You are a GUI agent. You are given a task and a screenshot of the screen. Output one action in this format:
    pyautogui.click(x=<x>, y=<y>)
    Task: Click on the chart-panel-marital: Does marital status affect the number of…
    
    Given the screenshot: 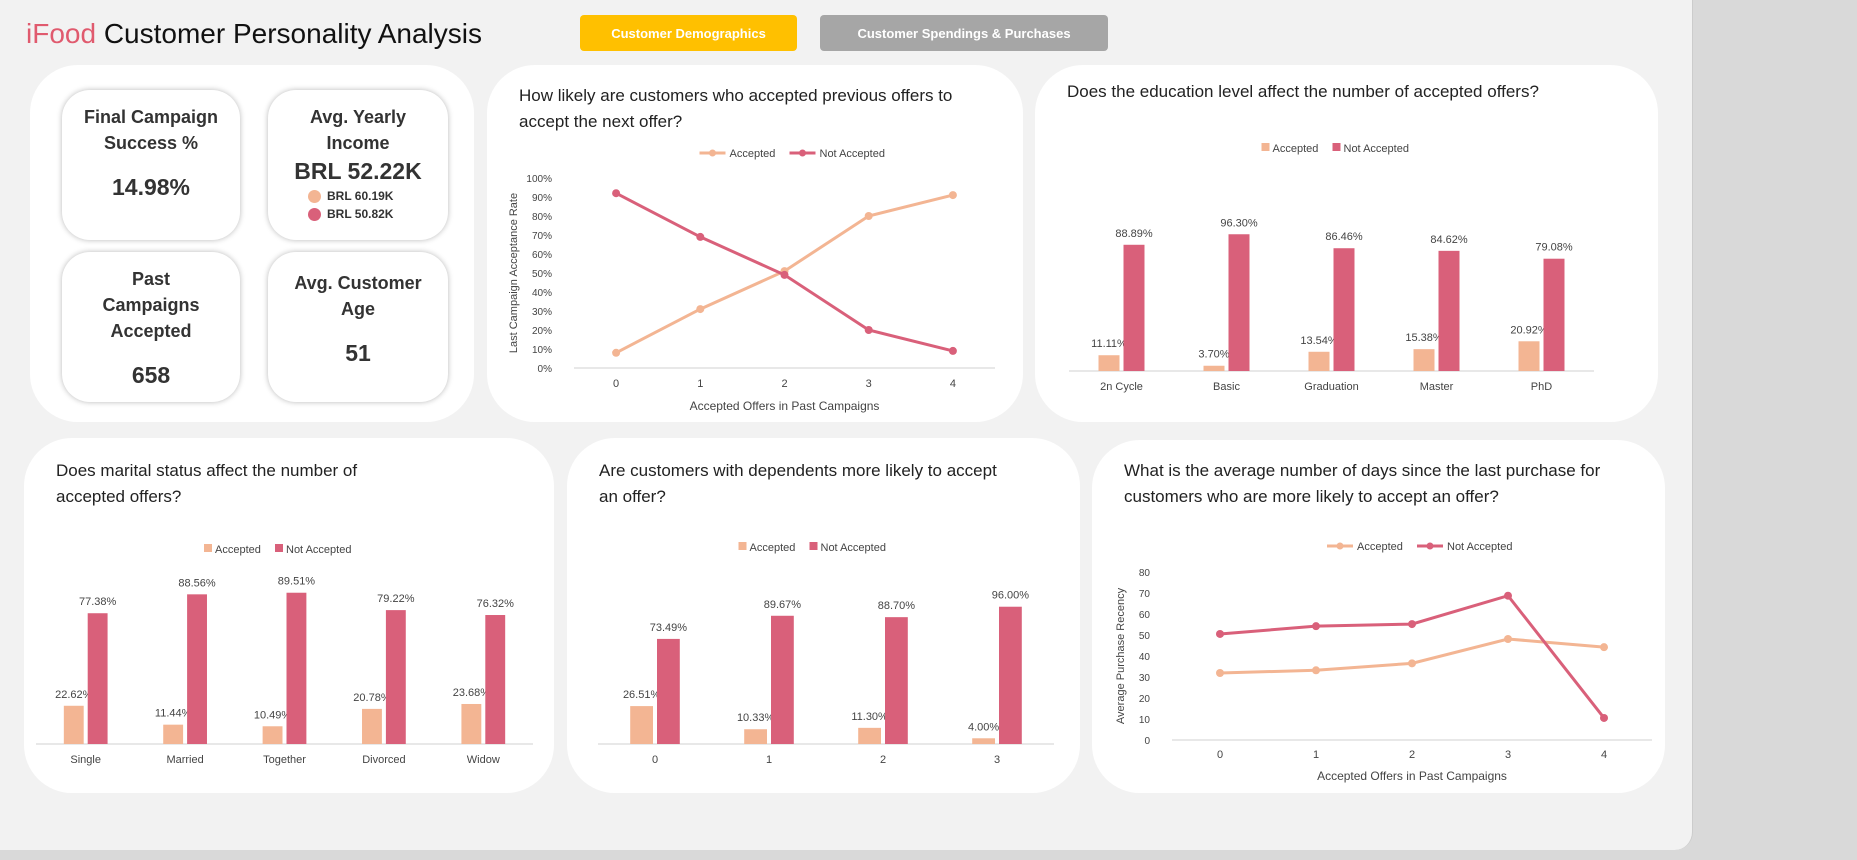 What is the action you would take?
    pyautogui.click(x=289, y=615)
    